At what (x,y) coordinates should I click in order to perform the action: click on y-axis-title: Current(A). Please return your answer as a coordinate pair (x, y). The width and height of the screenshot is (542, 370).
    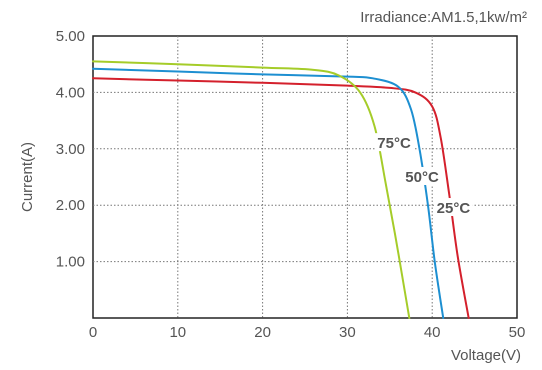
    Looking at the image, I should click on (27, 177).